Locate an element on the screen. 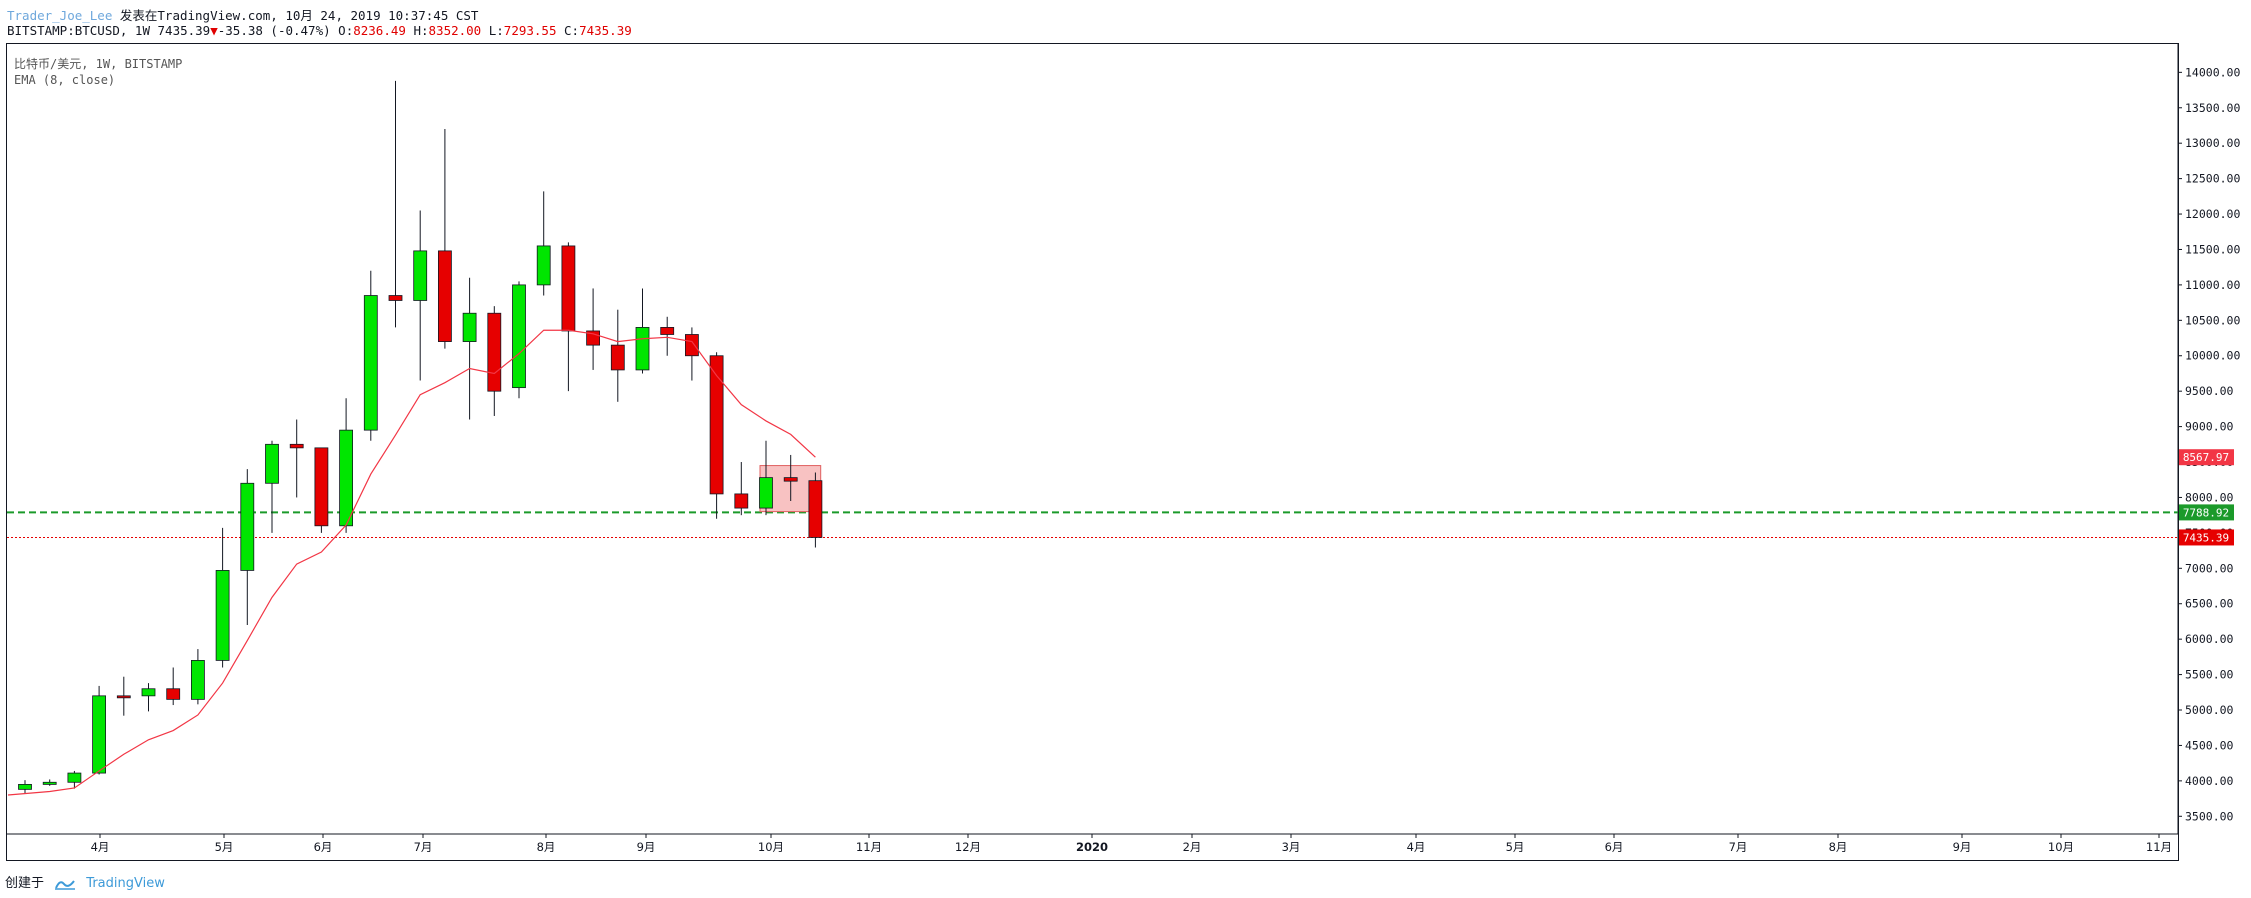 This screenshot has height=898, width=2251. price-label: 8567.97 is located at coordinates (2206, 457).